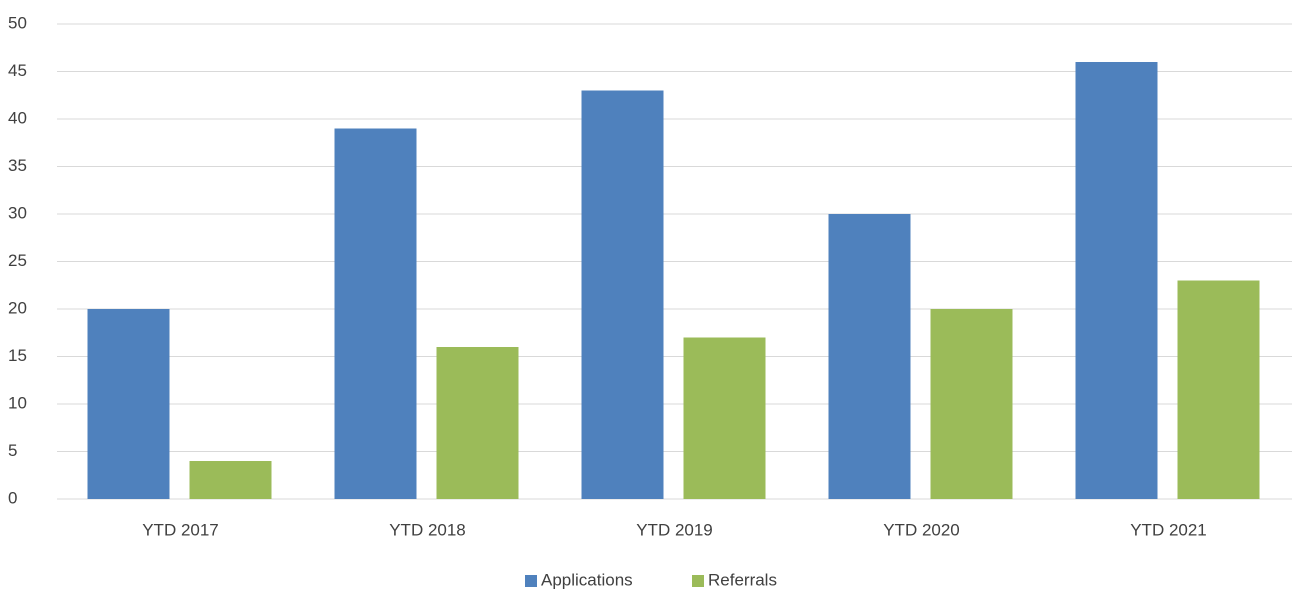 The width and height of the screenshot is (1294, 595). What do you see at coordinates (1168, 529) in the screenshot?
I see `x-tick-label: YTD 2021` at bounding box center [1168, 529].